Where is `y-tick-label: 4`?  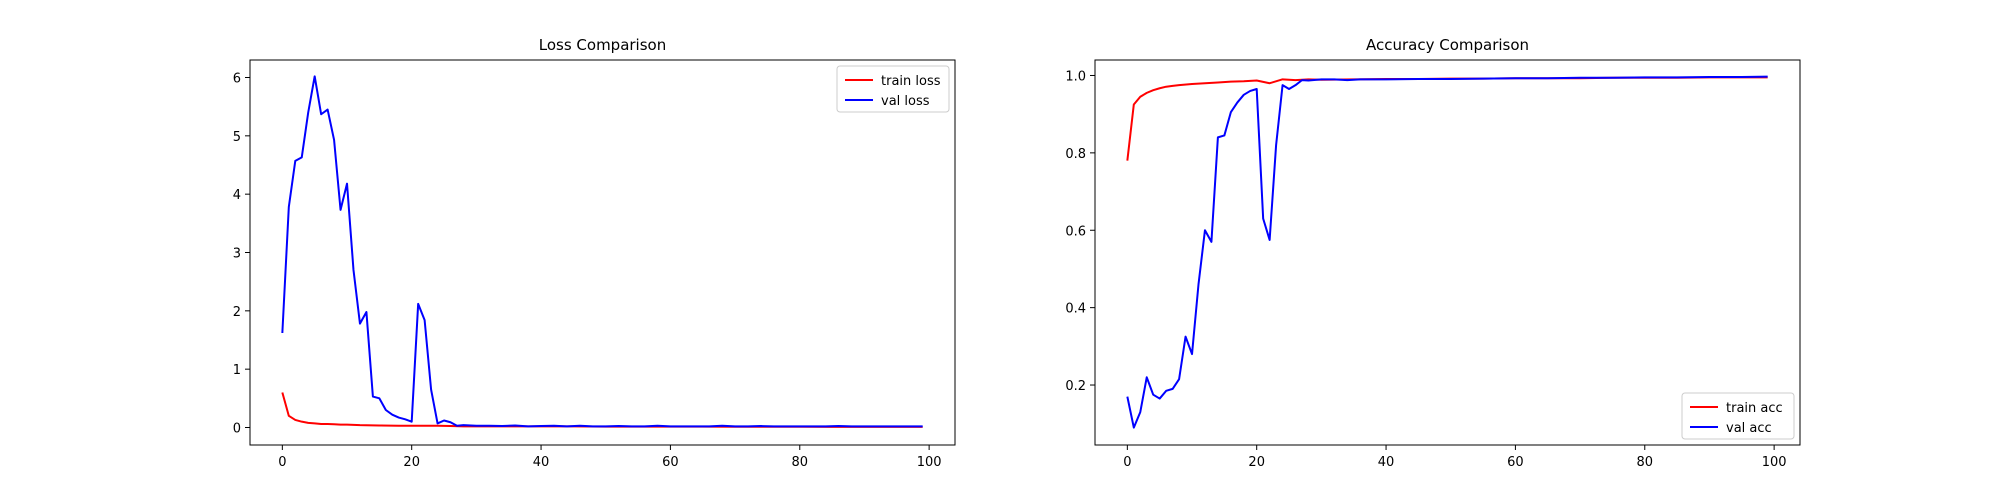
y-tick-label: 4 is located at coordinates (237, 195).